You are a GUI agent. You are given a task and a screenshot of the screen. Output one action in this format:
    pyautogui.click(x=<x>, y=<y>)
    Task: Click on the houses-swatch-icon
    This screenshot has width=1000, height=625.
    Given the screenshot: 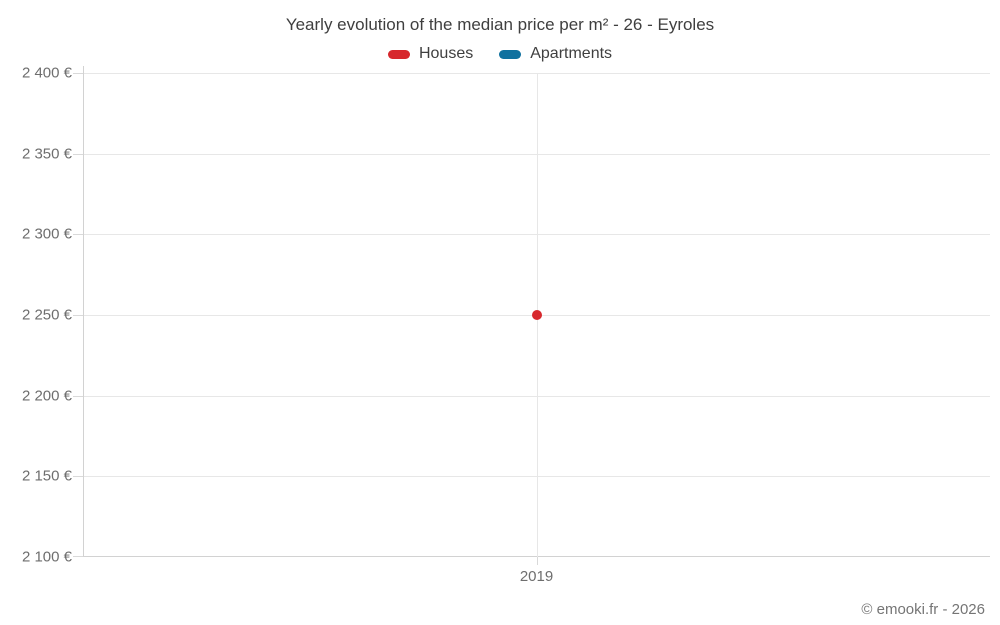 What is the action you would take?
    pyautogui.click(x=398, y=54)
    